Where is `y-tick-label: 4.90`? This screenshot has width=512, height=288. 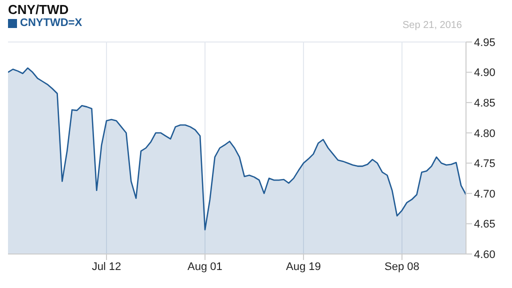 y-tick-label: 4.90 is located at coordinates (485, 73).